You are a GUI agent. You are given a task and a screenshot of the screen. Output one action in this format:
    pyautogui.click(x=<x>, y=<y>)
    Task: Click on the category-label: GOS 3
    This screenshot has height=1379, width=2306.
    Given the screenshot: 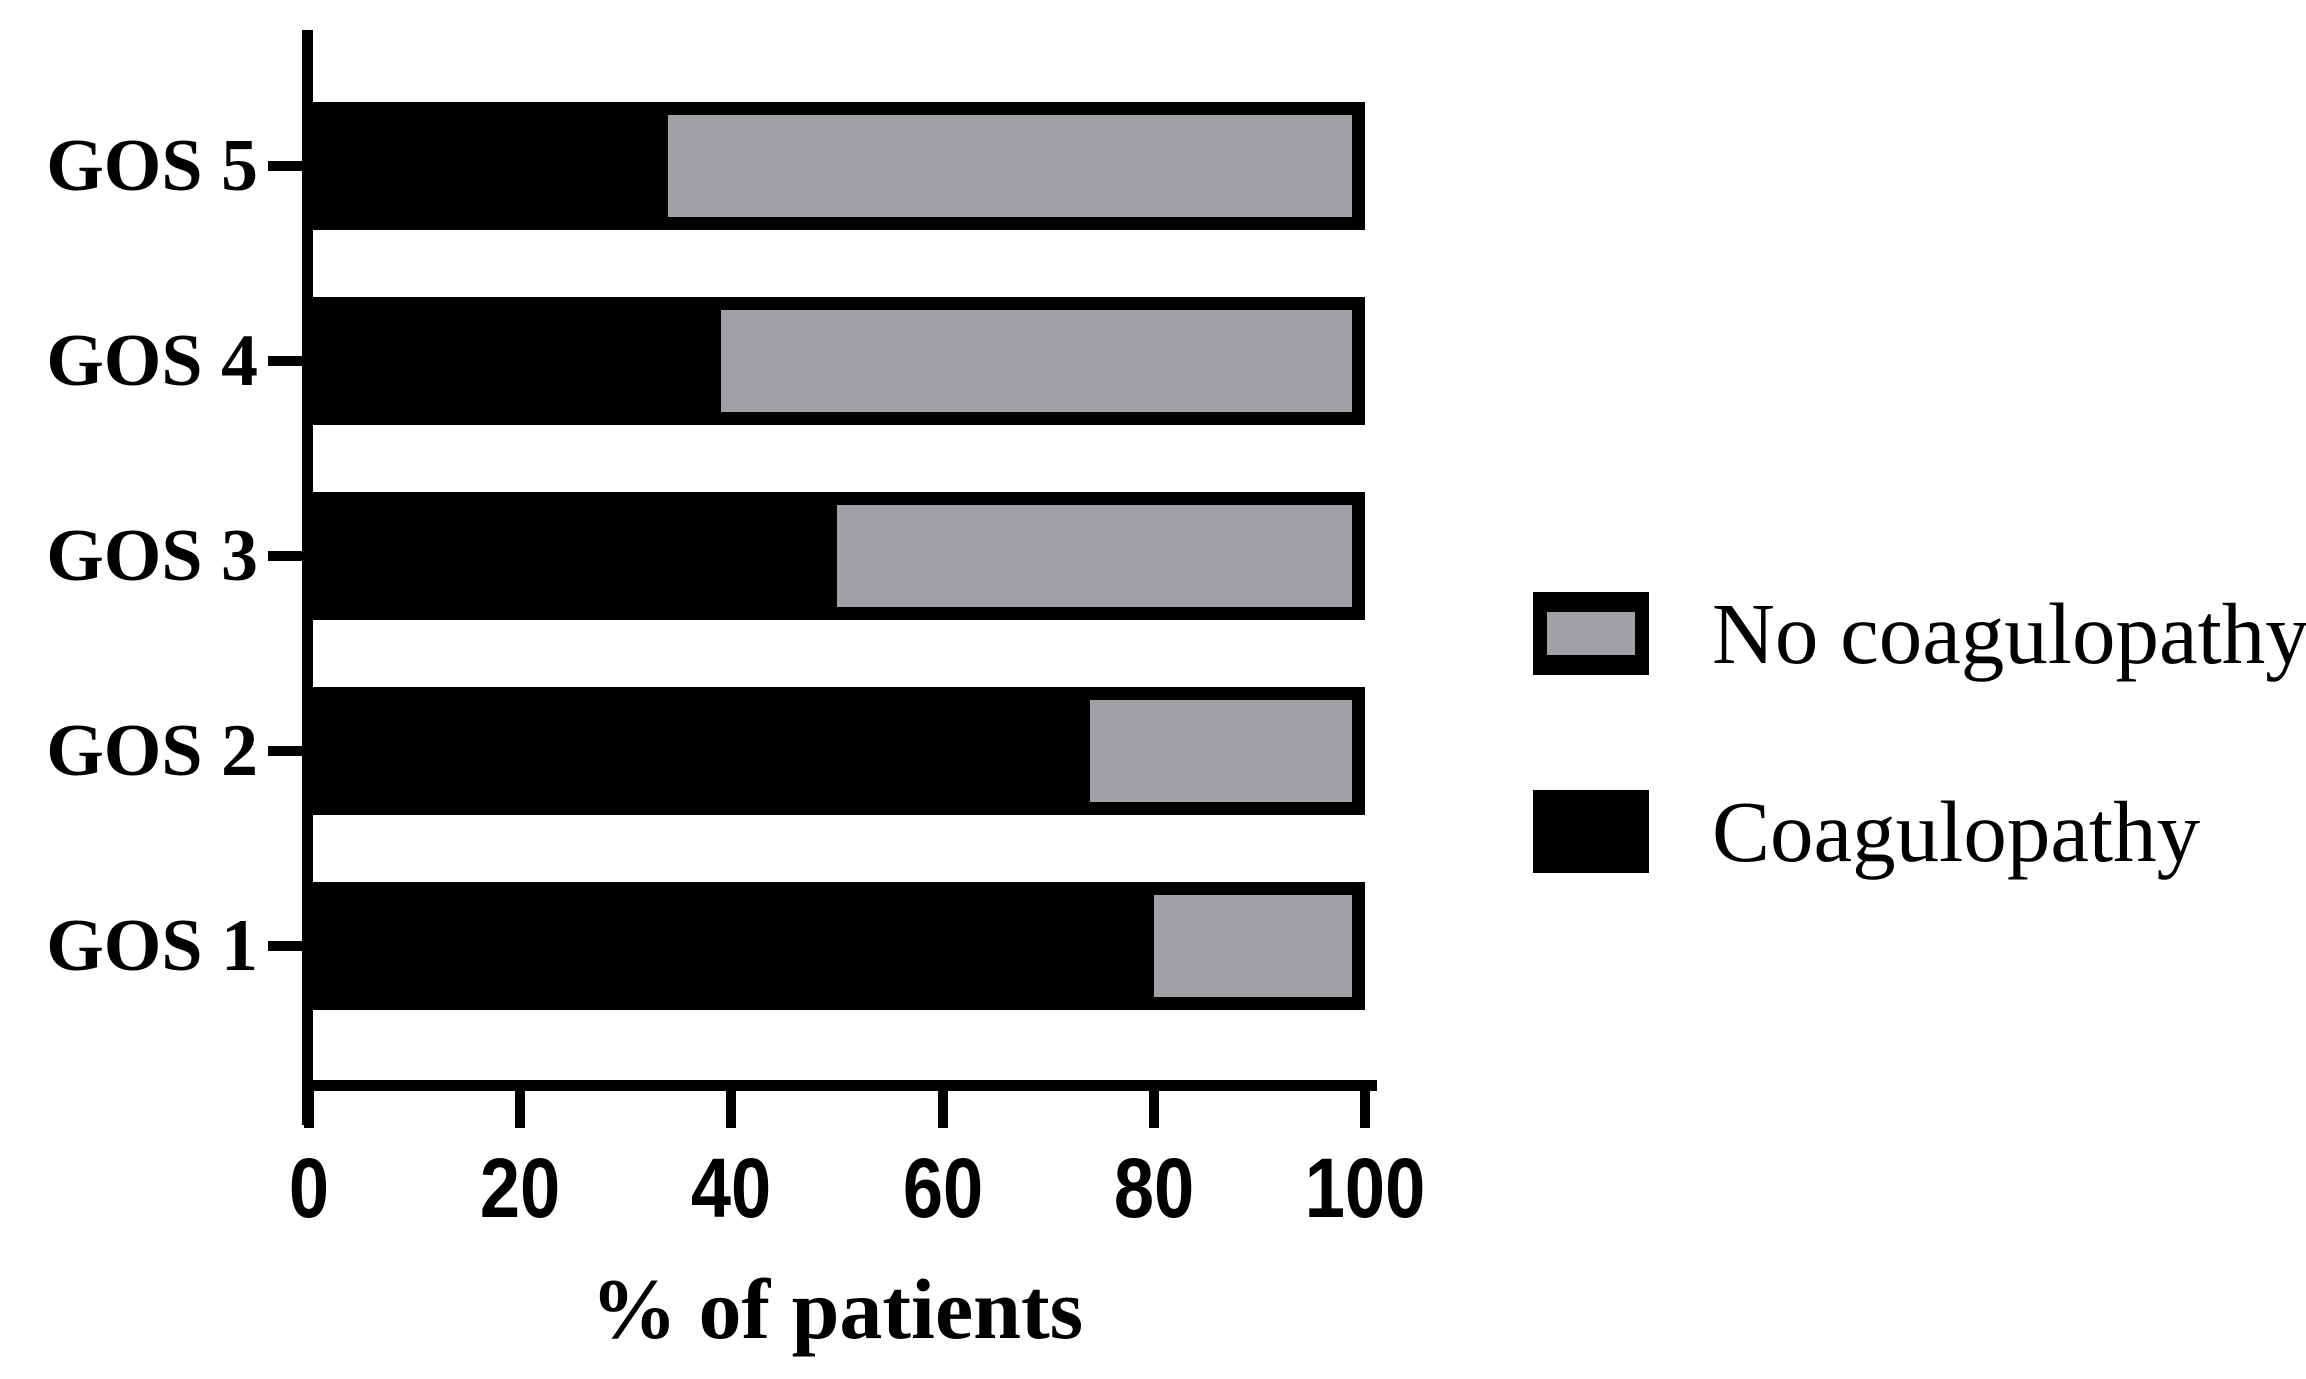 What is the action you would take?
    pyautogui.click(x=152, y=556)
    